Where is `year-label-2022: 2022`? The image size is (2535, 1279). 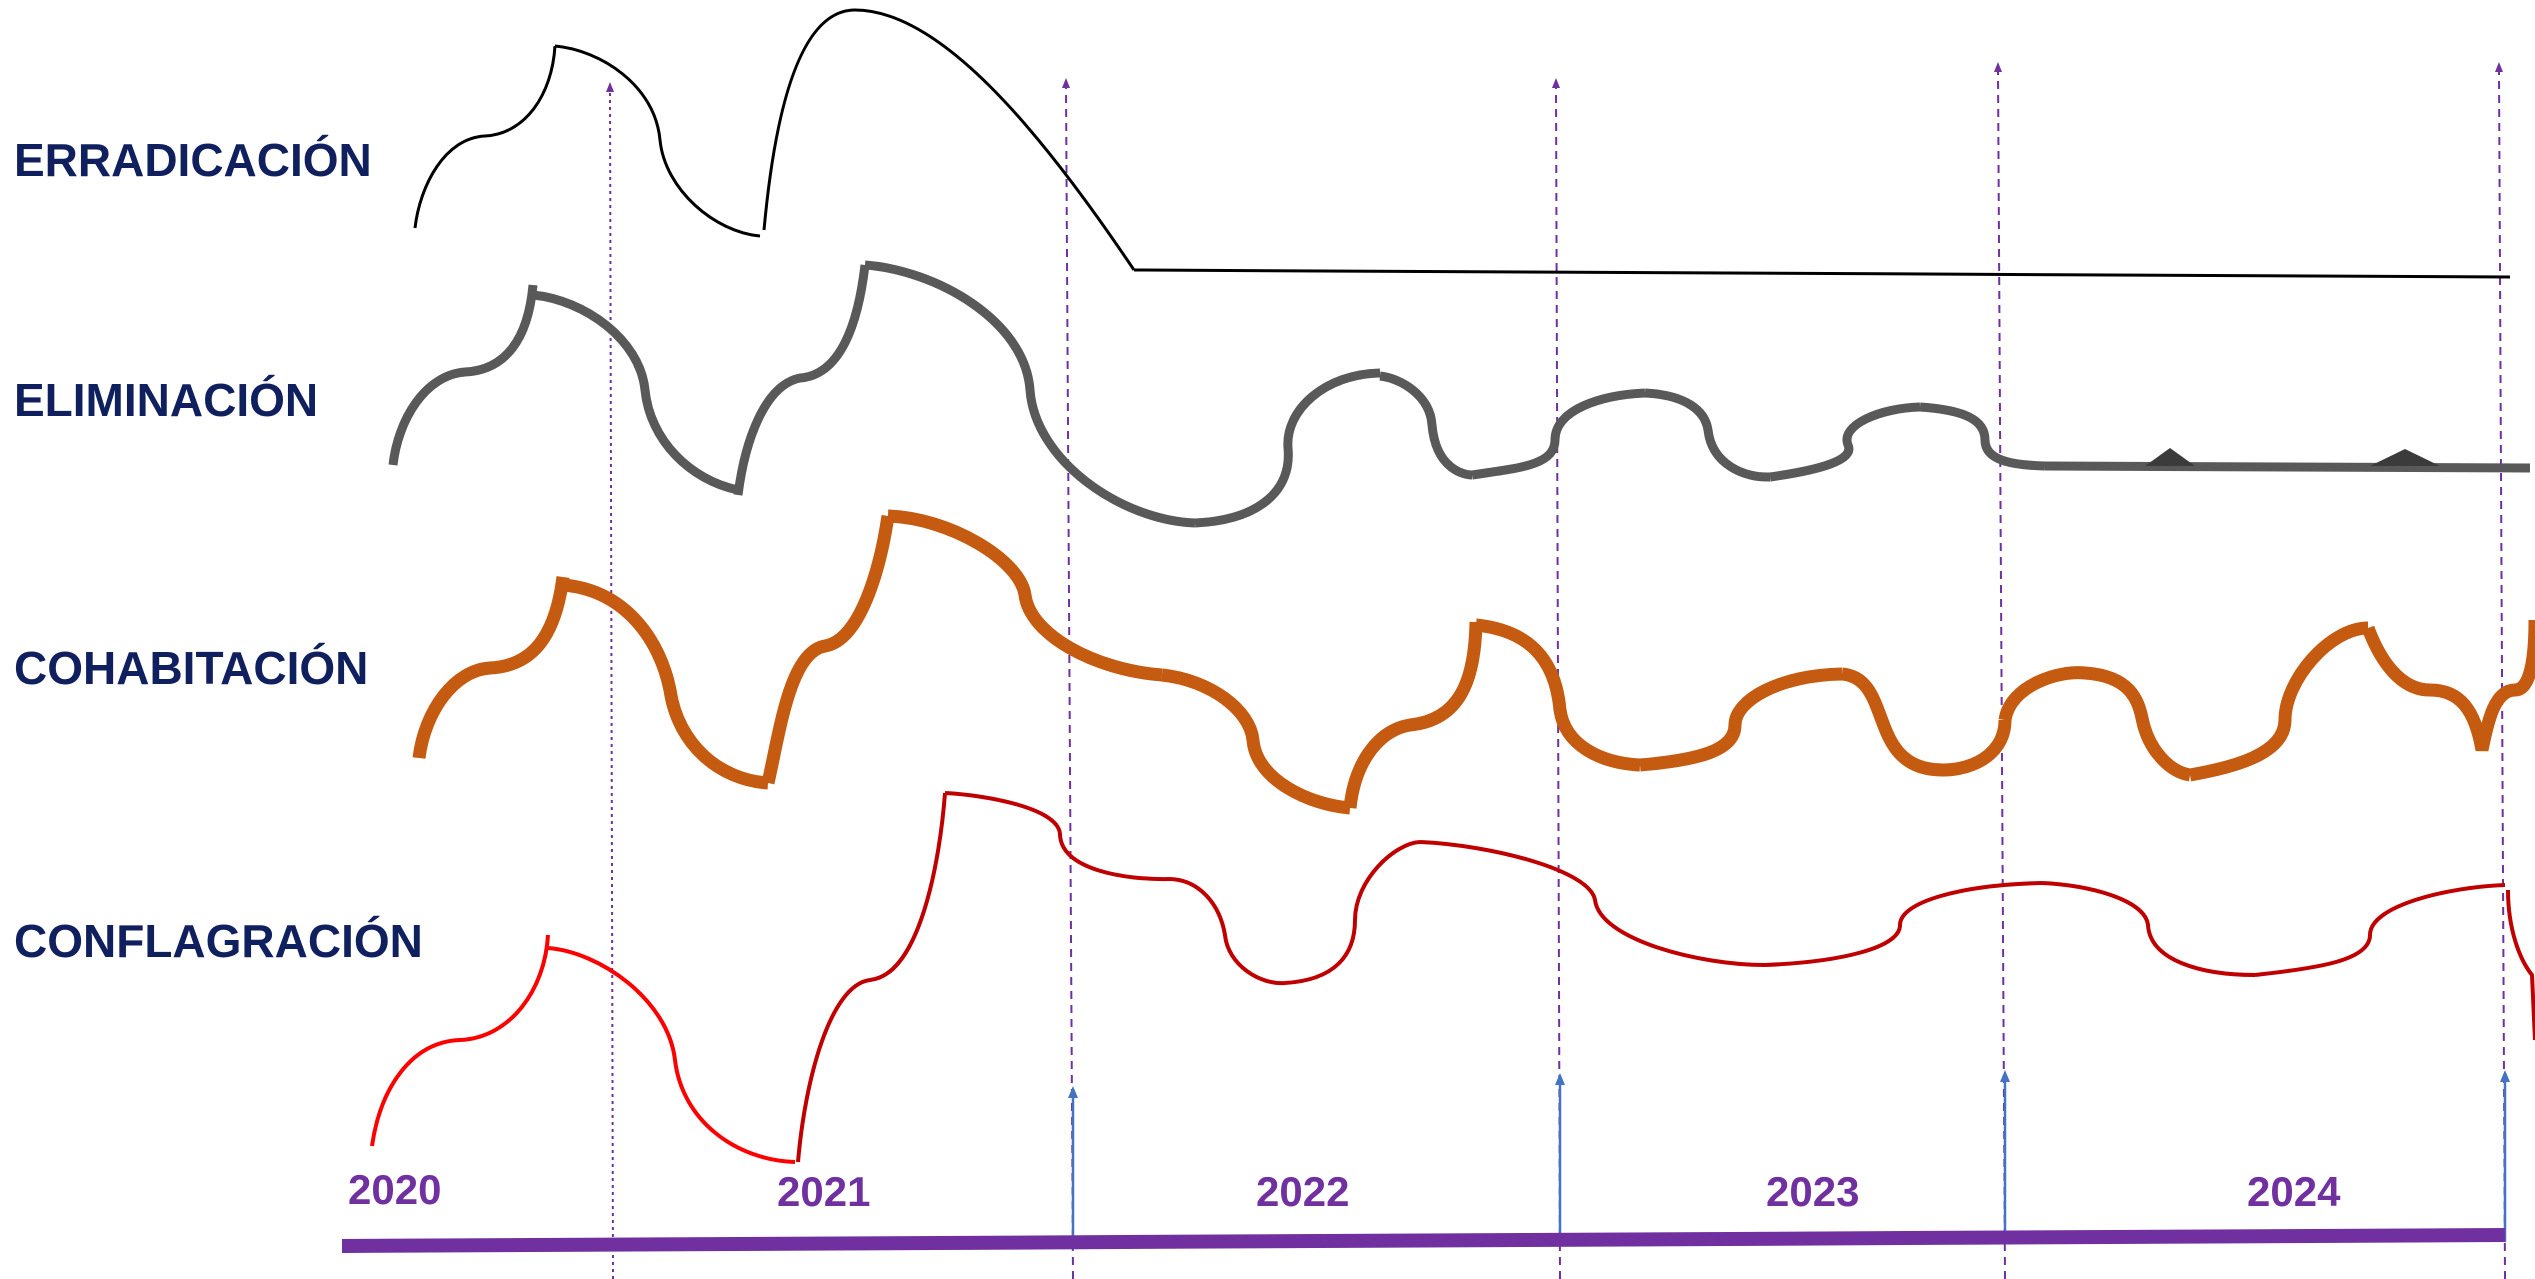
year-label-2022: 2022 is located at coordinates (1303, 1191).